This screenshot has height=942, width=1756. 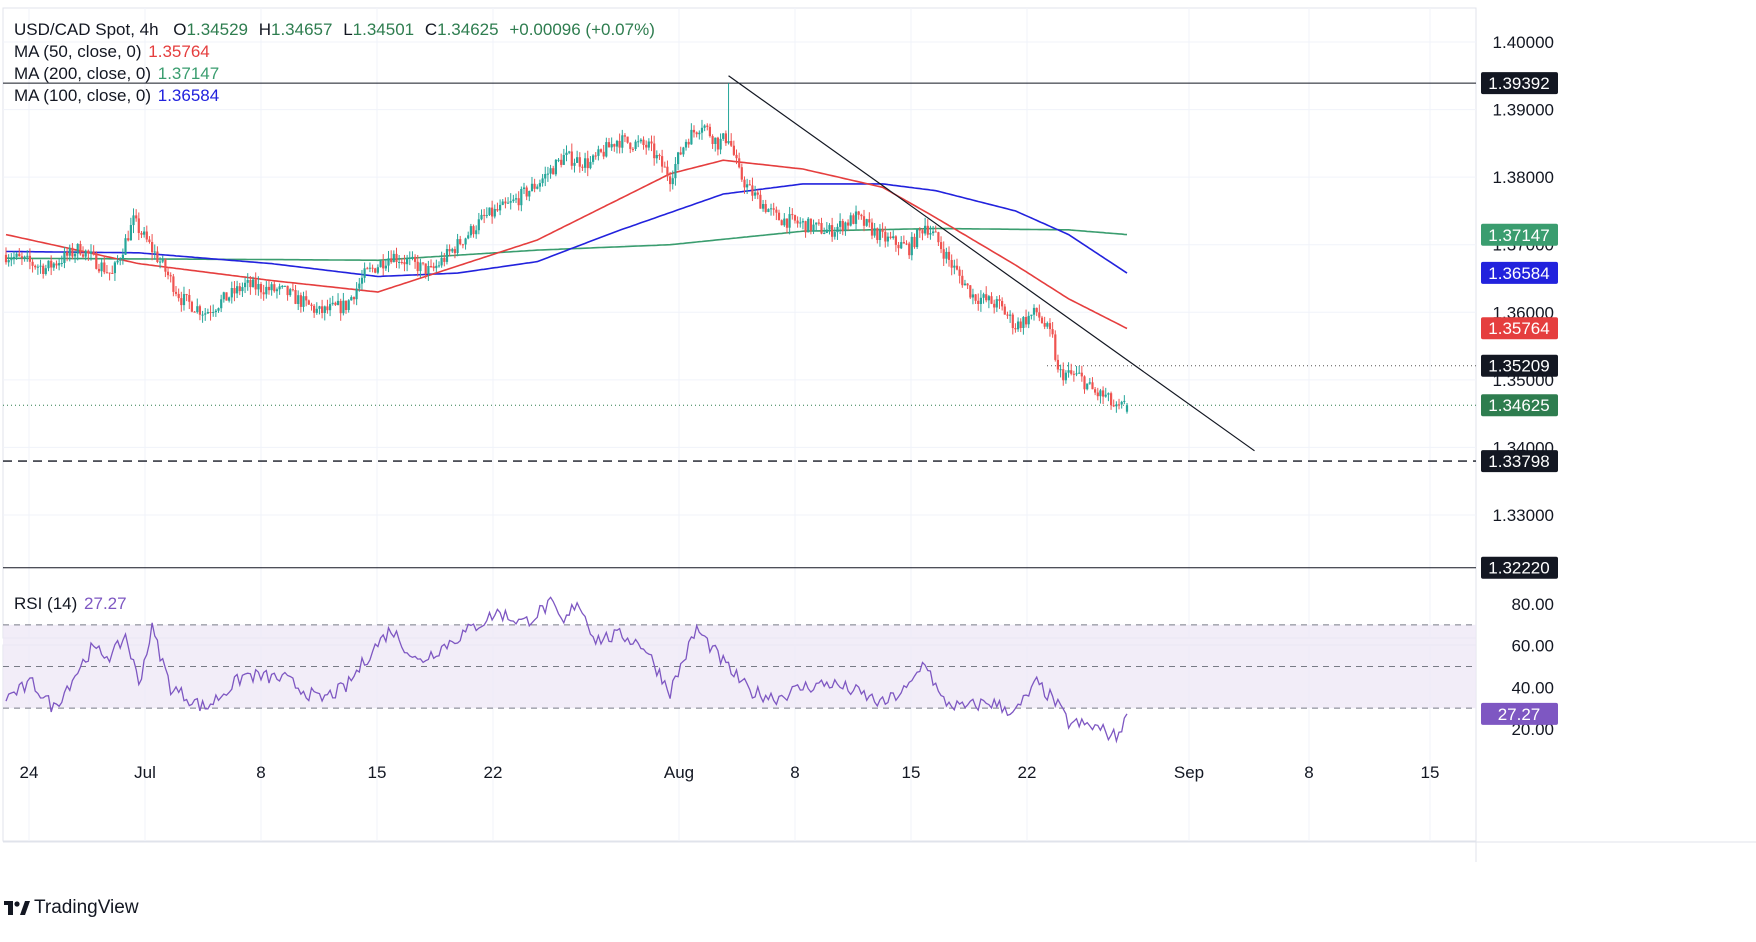 I want to click on price-tag-box, so click(x=1519, y=567).